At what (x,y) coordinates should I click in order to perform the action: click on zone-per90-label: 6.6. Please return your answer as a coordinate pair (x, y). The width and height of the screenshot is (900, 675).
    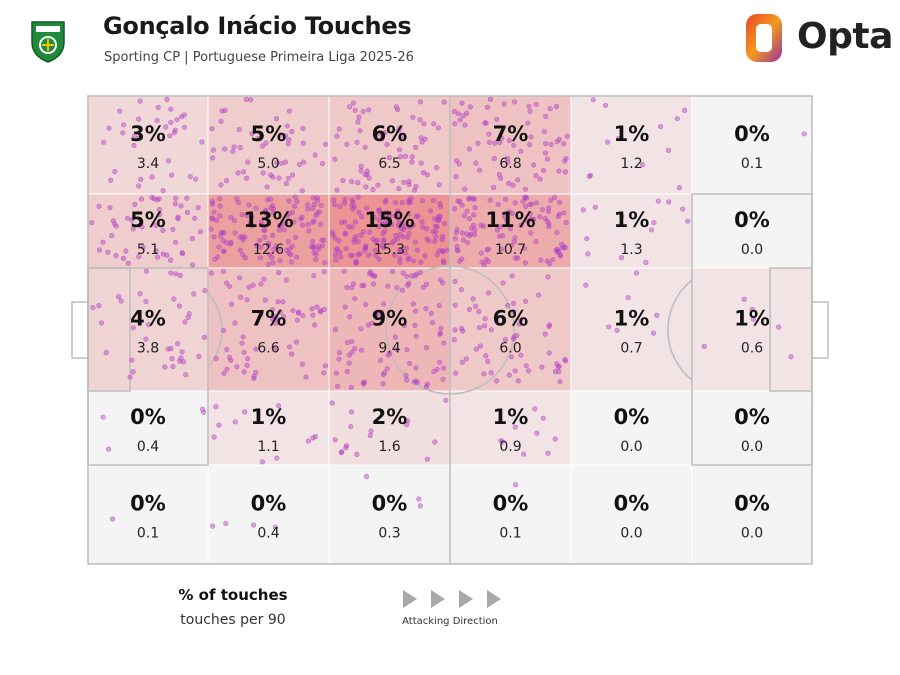
    Looking at the image, I should click on (268, 349).